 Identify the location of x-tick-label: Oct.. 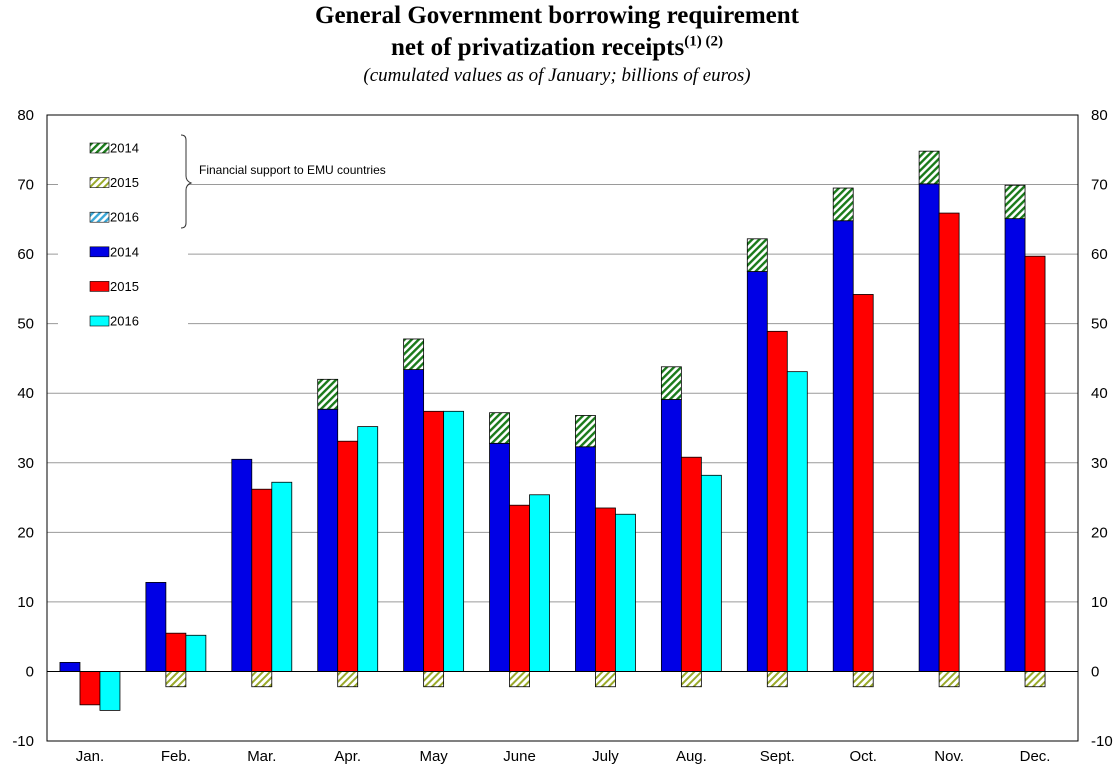
(863, 756).